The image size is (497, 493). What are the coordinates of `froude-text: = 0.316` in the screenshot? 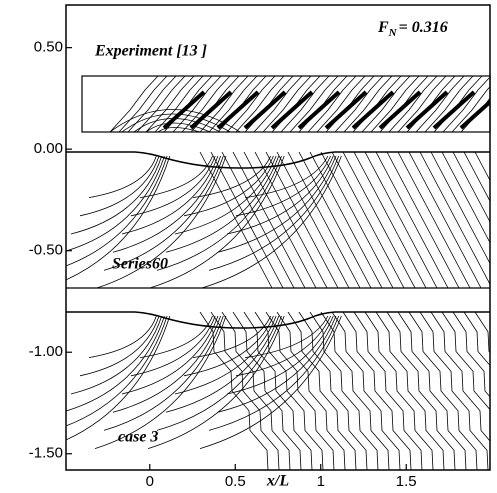 It's located at (423, 27).